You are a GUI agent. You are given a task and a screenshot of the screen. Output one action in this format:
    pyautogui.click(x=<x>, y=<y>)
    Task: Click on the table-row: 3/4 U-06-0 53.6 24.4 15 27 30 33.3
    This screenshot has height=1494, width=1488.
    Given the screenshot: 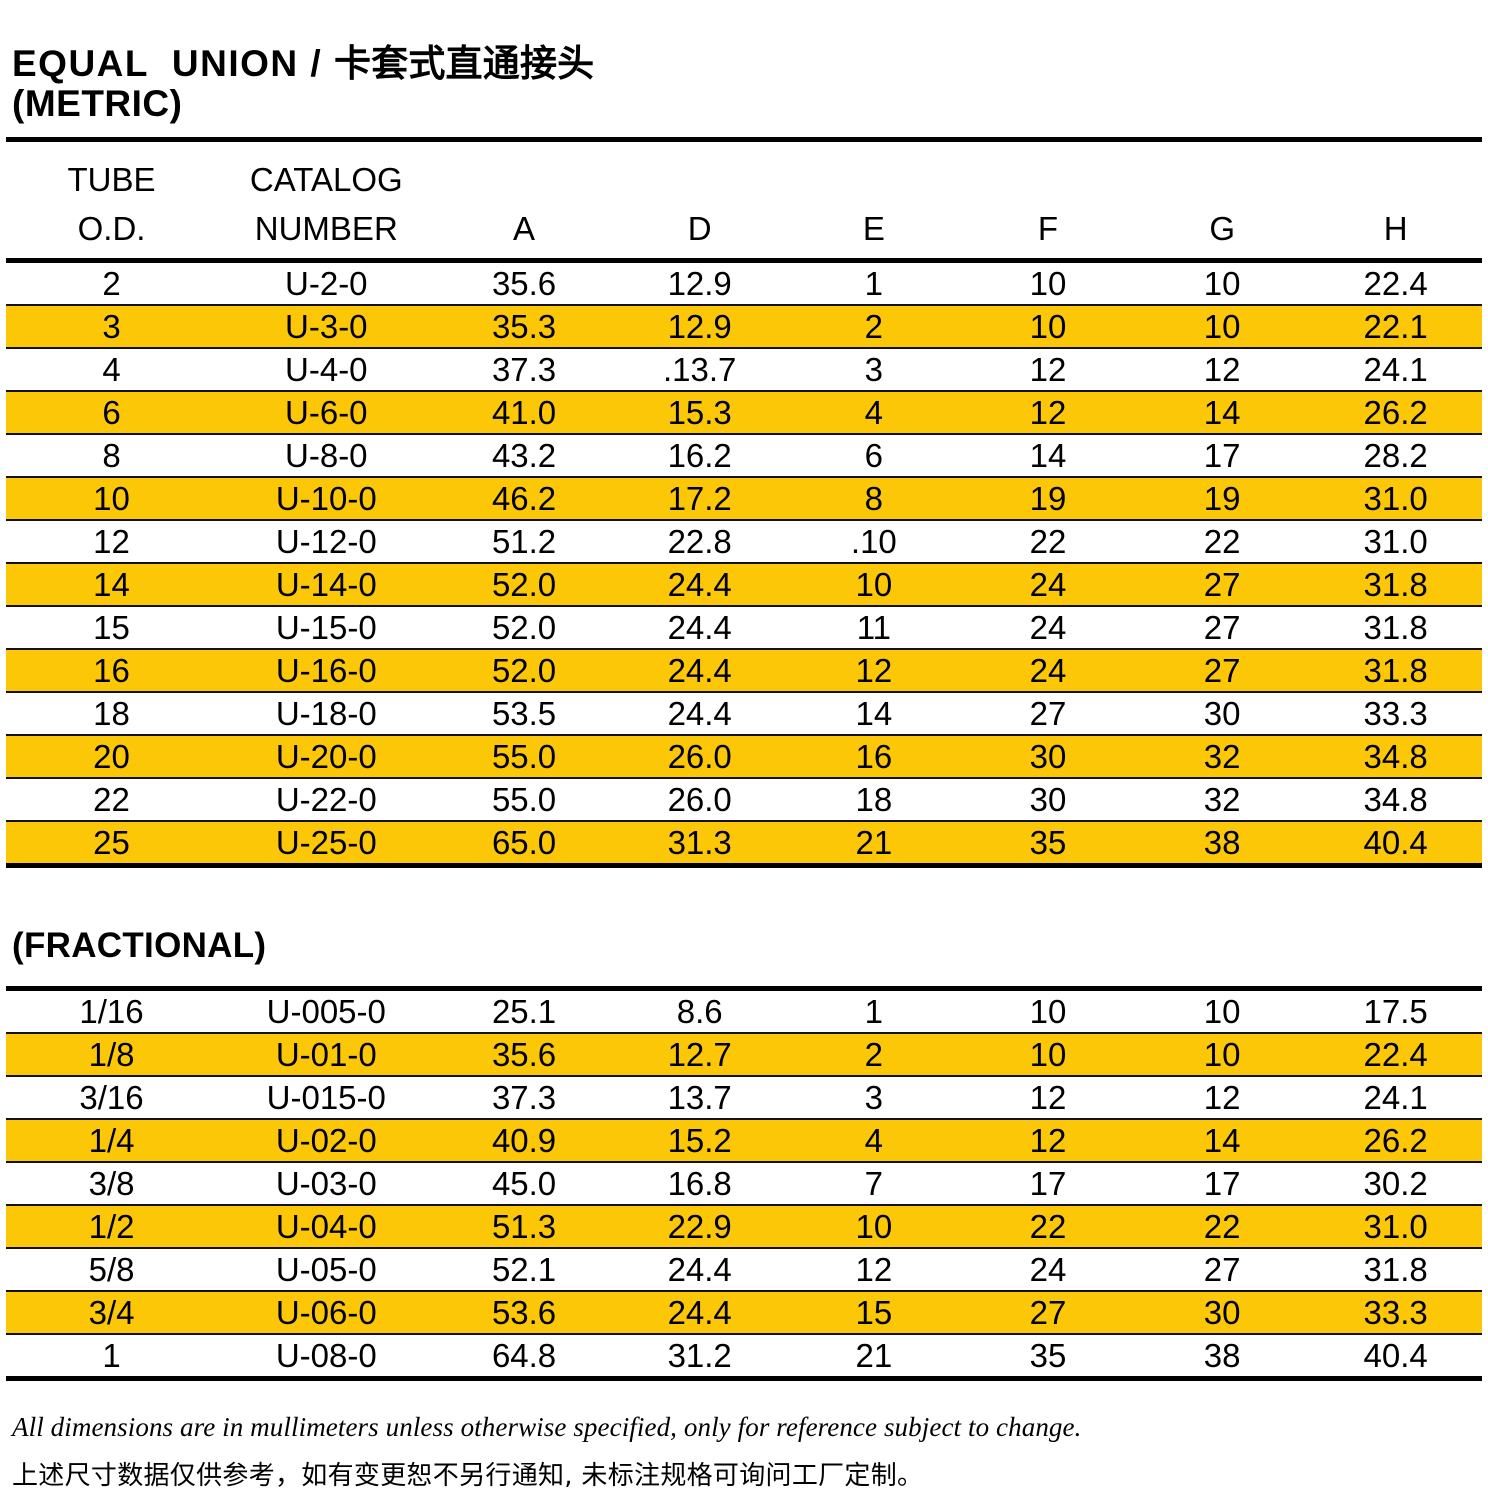 What is the action you would take?
    pyautogui.click(x=744, y=1313)
    